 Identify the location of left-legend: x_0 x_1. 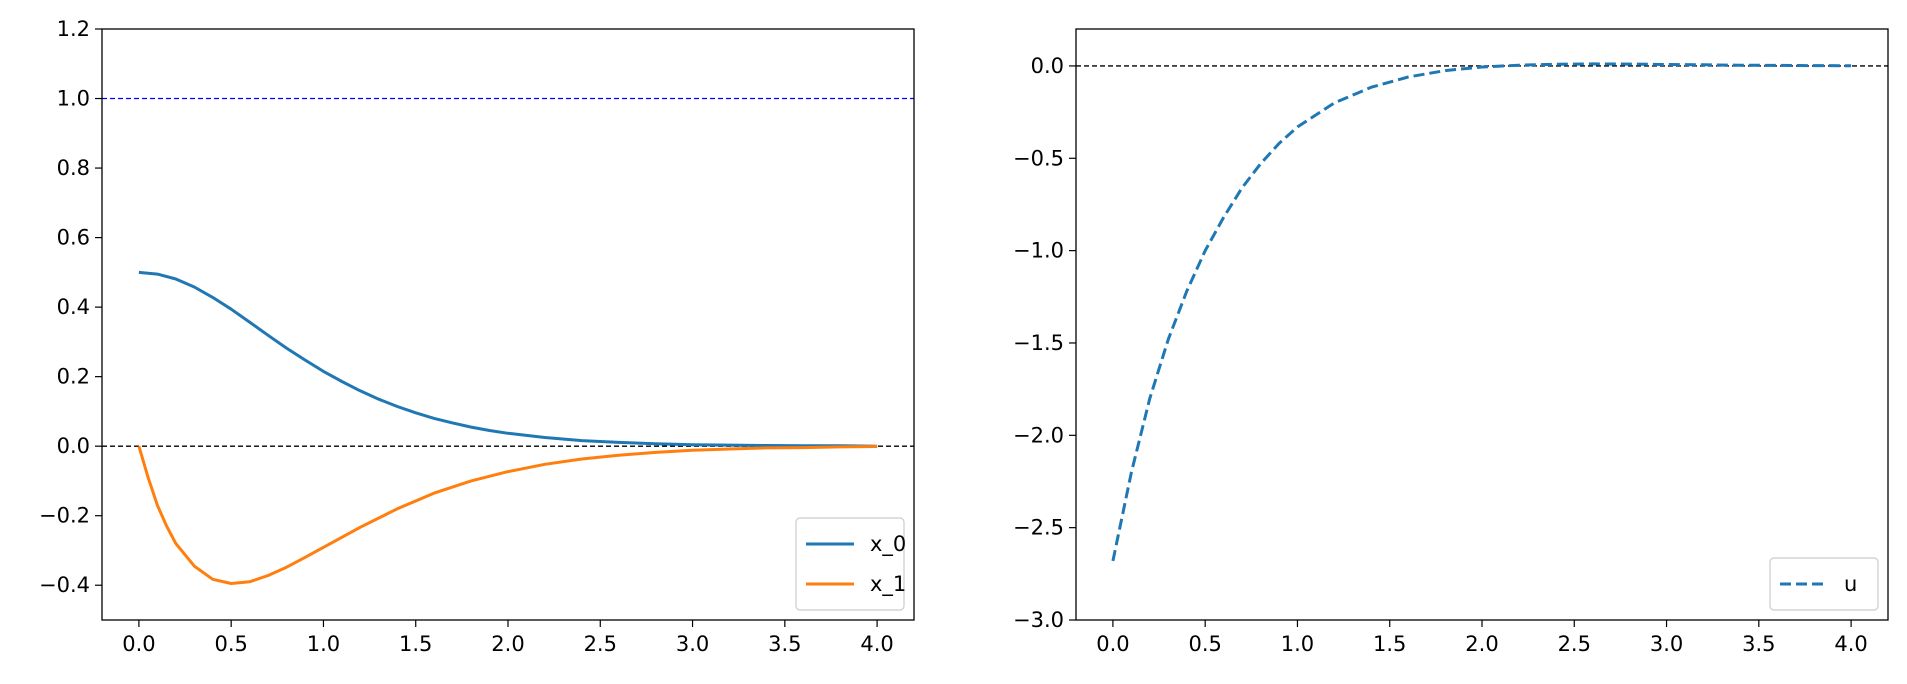
(850, 564).